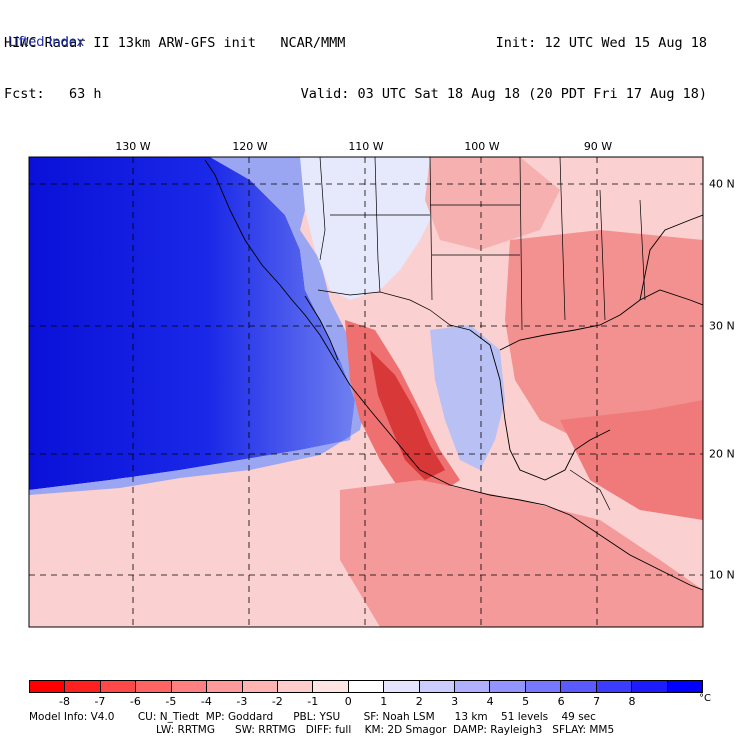 Image resolution: width=740 pixels, height=740 pixels. Describe the element at coordinates (277, 701) in the screenshot. I see `legend-tick-label: -2` at that location.